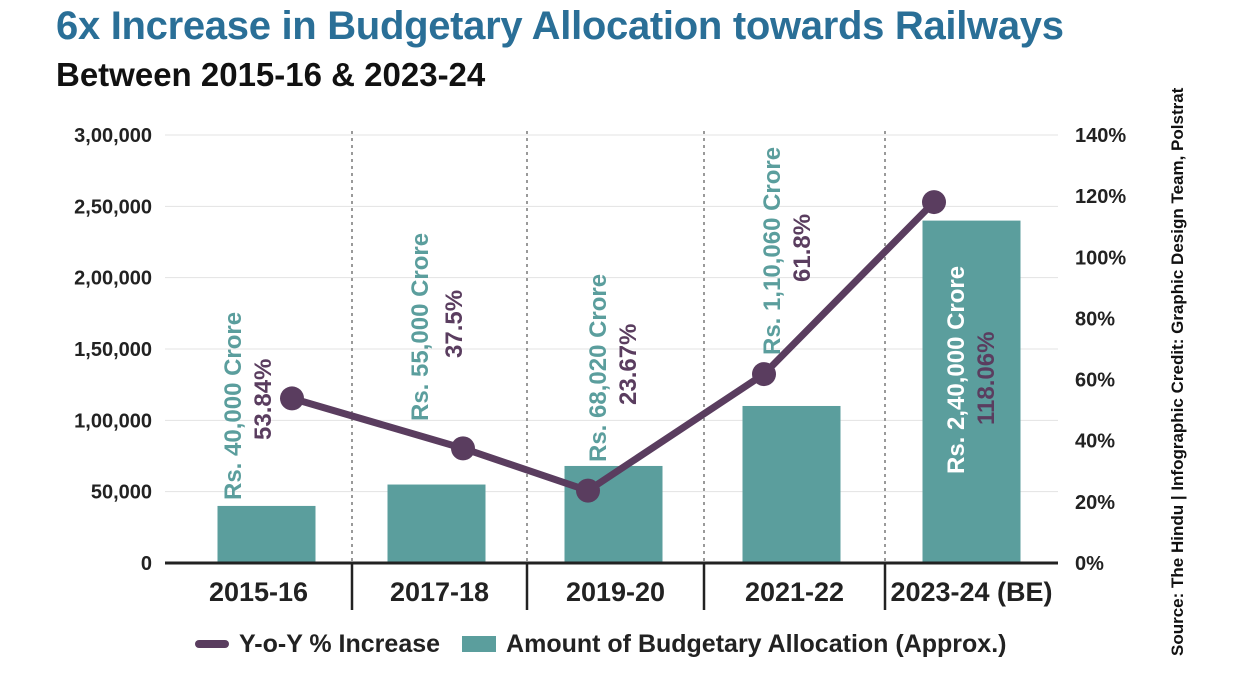 The image size is (1260, 688). What do you see at coordinates (113, 350) in the screenshot?
I see `y-left-tick-label: 1,50,000` at bounding box center [113, 350].